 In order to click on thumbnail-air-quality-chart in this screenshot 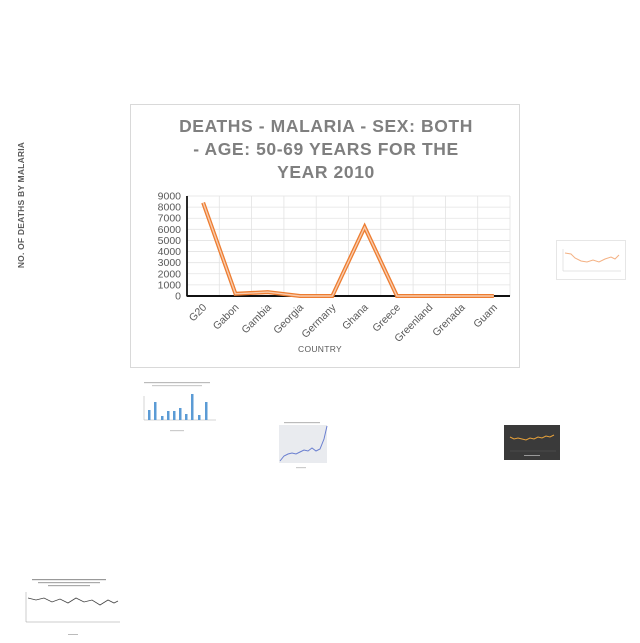, I will do `click(69, 607)`.